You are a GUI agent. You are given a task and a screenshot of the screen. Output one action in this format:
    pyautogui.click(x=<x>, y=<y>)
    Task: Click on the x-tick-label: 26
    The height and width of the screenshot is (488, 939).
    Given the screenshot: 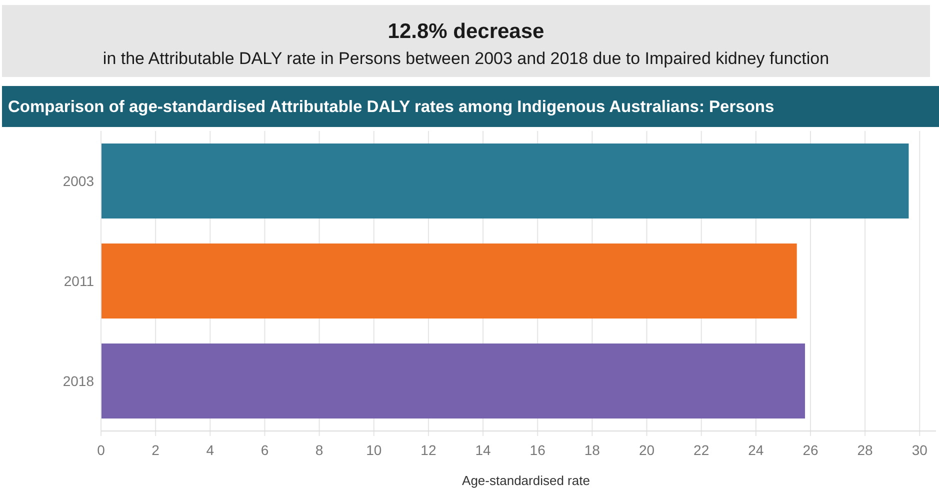 What is the action you would take?
    pyautogui.click(x=810, y=450)
    